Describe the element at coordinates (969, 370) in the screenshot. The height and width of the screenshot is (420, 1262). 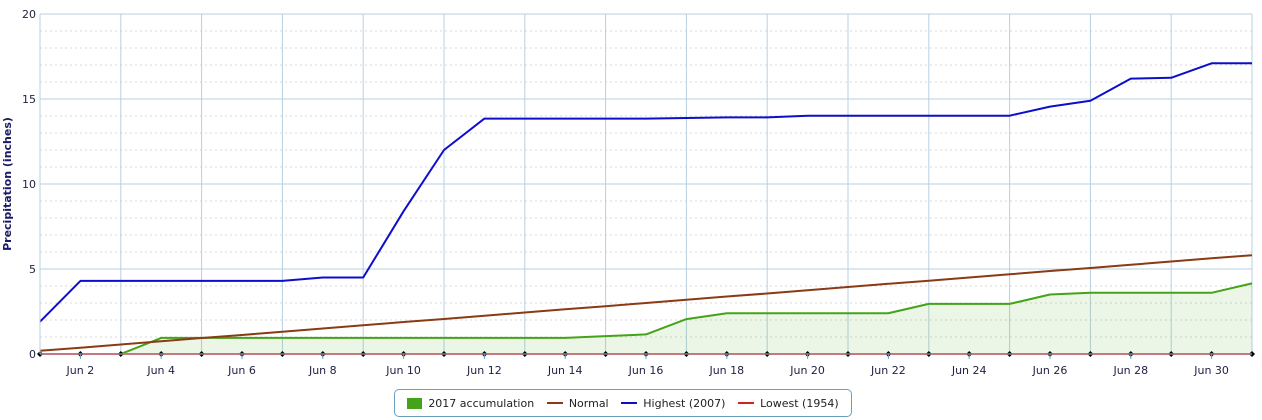
I see `x-tick-label: Jun 24` at that location.